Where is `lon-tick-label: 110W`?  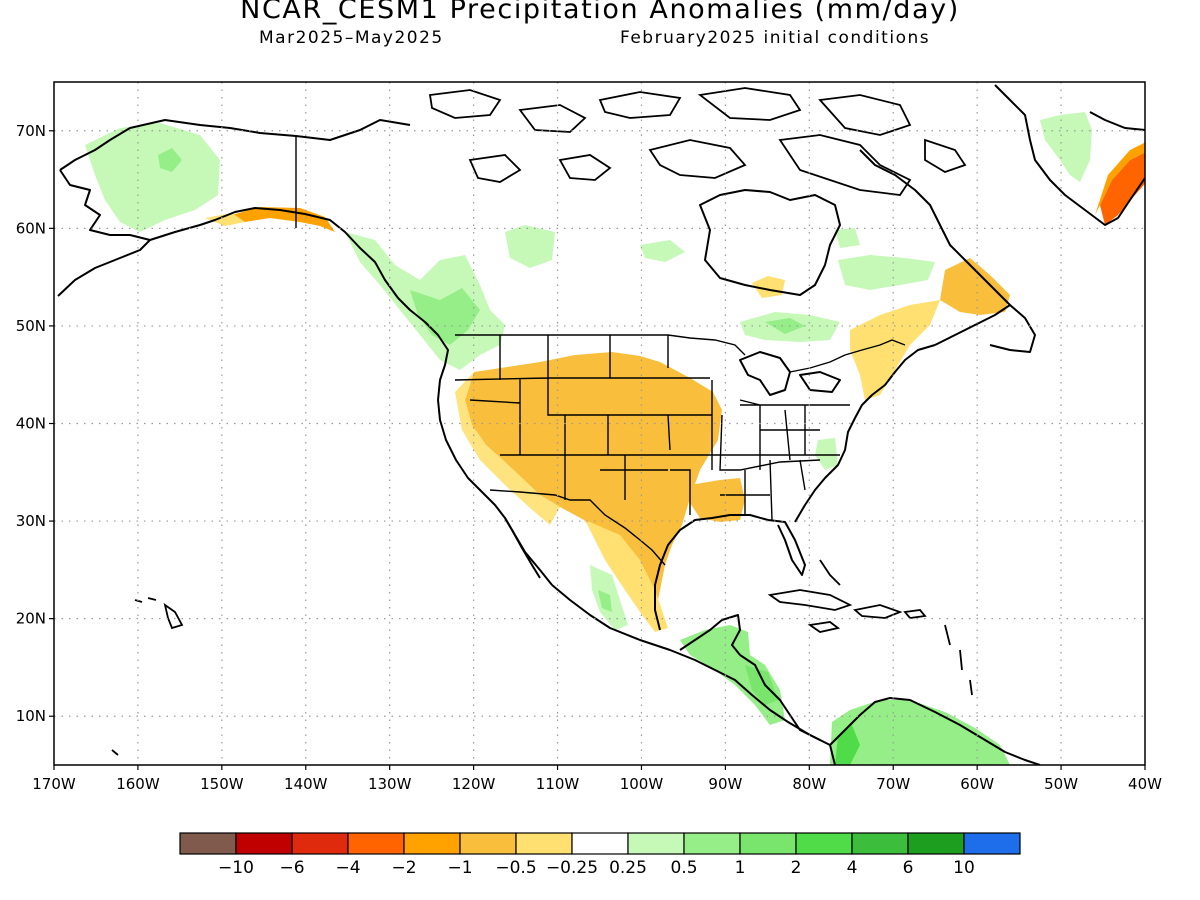 lon-tick-label: 110W is located at coordinates (558, 784).